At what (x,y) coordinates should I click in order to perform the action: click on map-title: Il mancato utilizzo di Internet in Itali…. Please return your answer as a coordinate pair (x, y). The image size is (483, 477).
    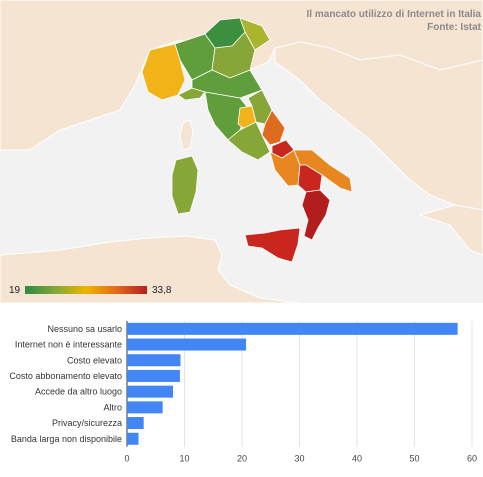
    Looking at the image, I should click on (361, 21).